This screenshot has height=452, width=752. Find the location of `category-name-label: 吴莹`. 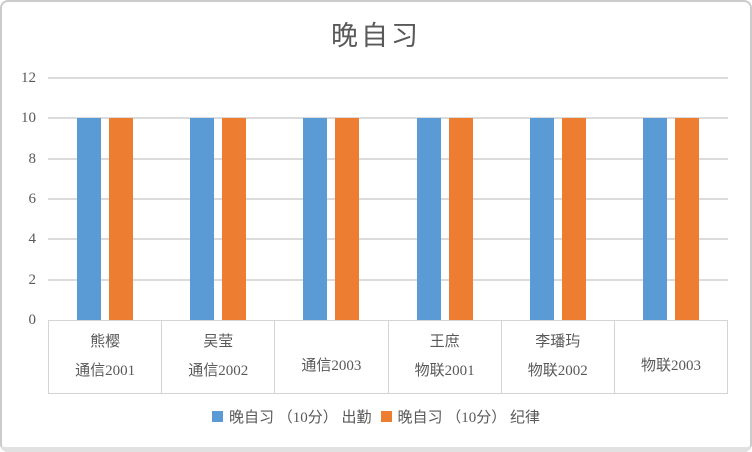

category-name-label: 吴莹 is located at coordinates (218, 341).